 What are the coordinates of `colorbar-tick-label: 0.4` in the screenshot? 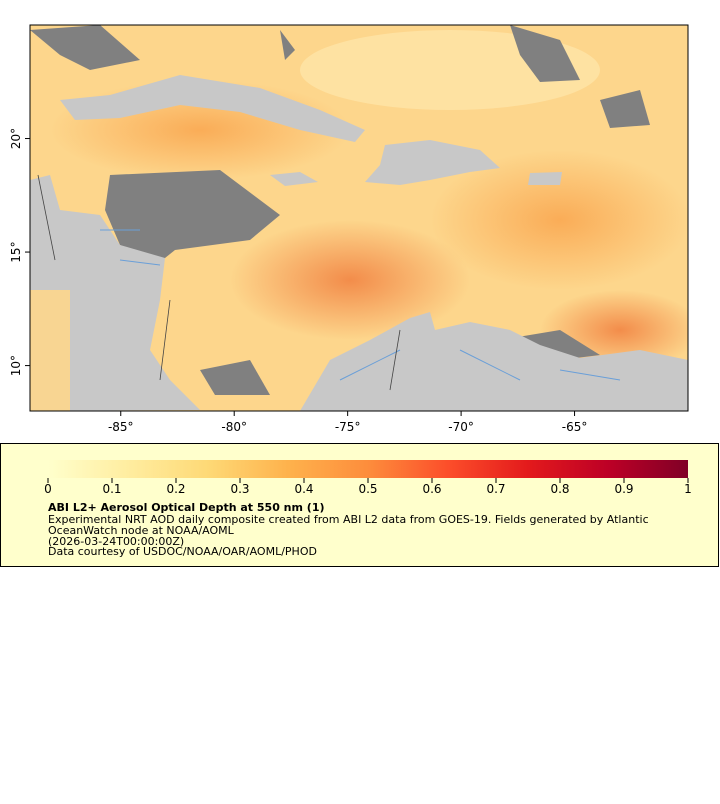 It's located at (303, 489).